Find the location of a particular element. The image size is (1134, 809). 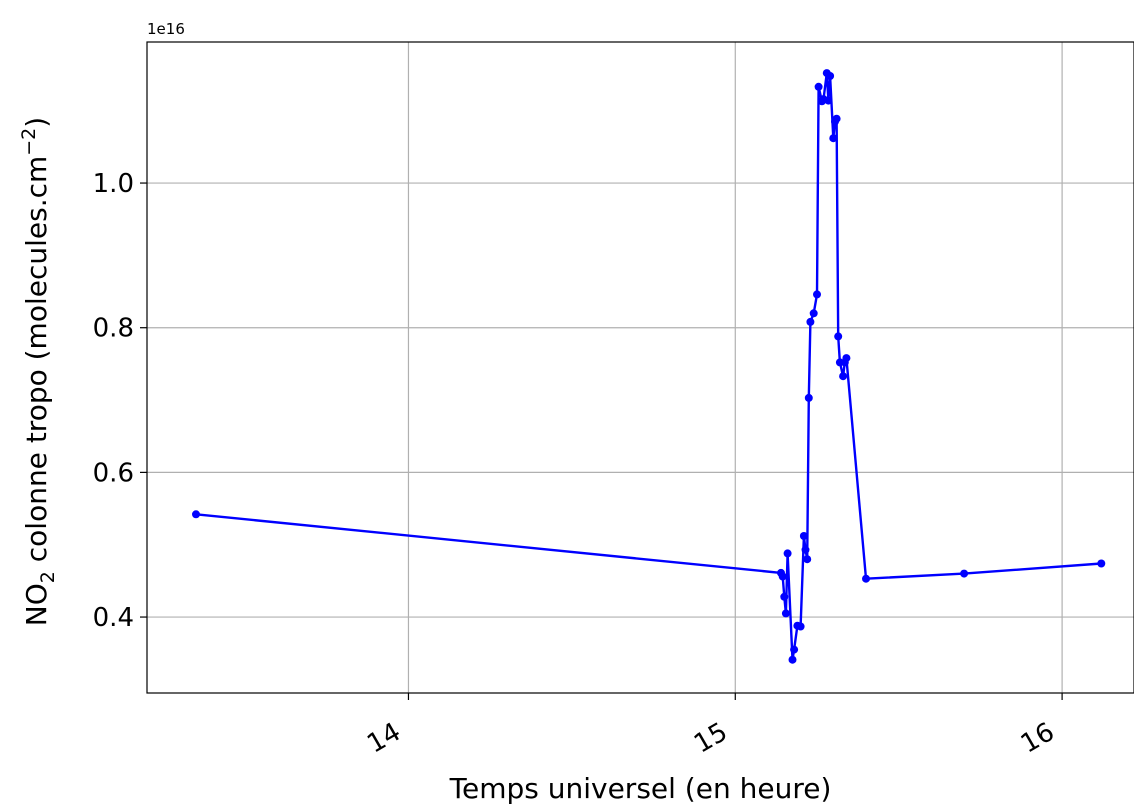

x-tick-label: 15 is located at coordinates (711, 738).